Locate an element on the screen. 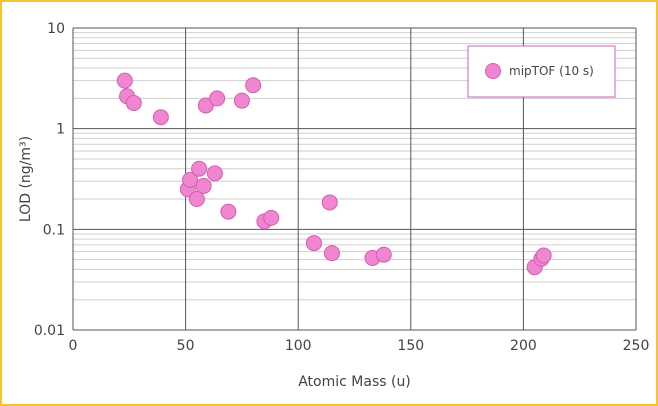 The width and height of the screenshot is (658, 406). x-tick-label: 250 is located at coordinates (636, 346).